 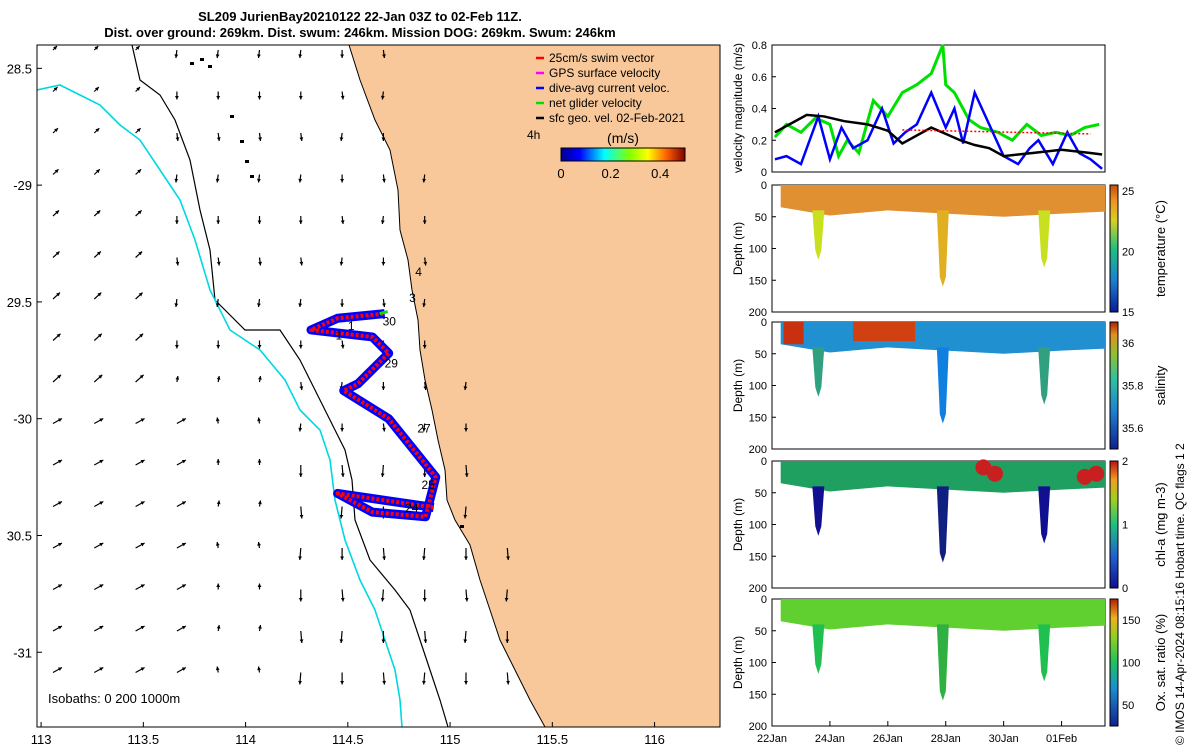 What do you see at coordinates (764, 462) in the screenshot?
I see `depth-y-tick-label: 0` at bounding box center [764, 462].